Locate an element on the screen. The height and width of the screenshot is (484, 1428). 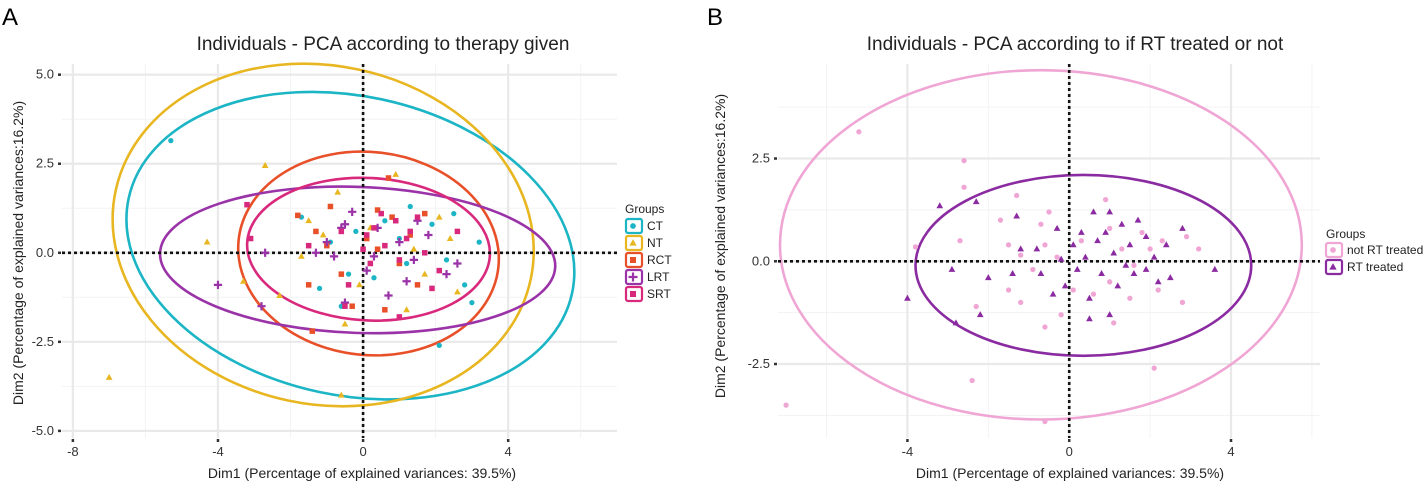
panel-a-x-tick-label-2: 0 is located at coordinates (362, 451).